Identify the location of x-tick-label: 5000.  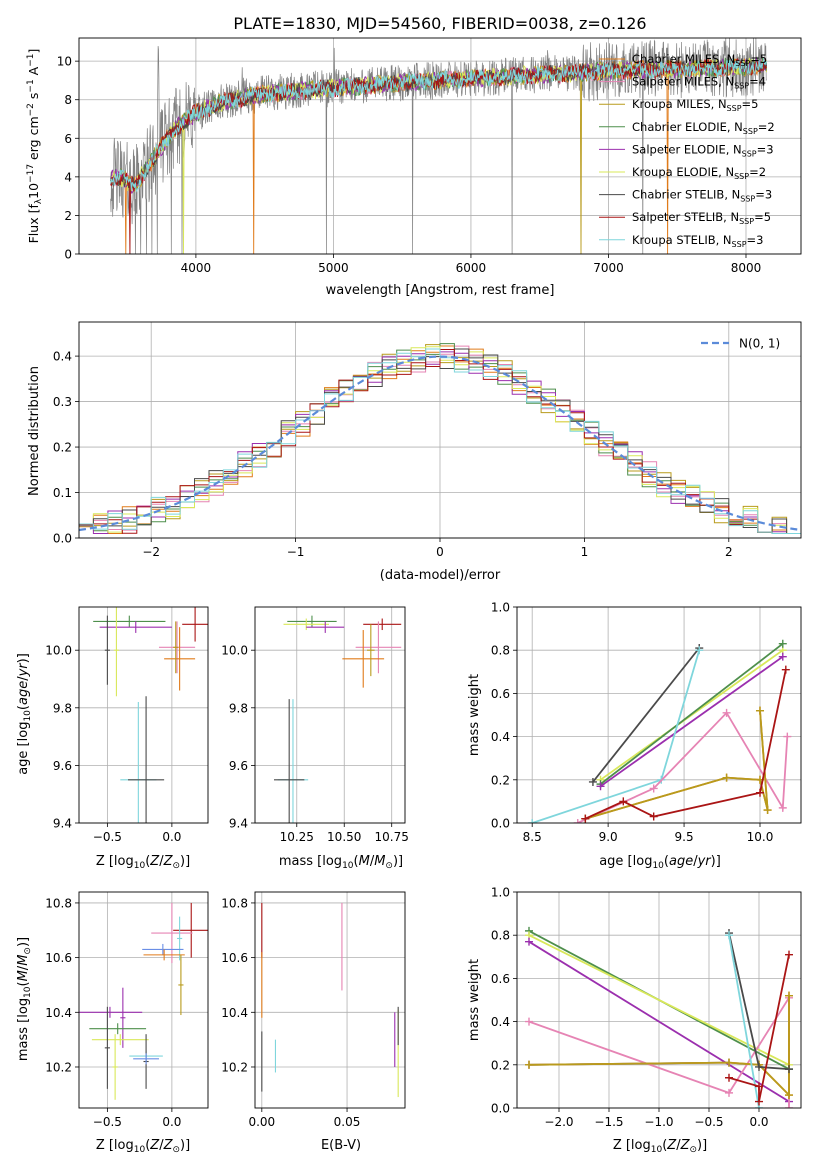
(333, 268).